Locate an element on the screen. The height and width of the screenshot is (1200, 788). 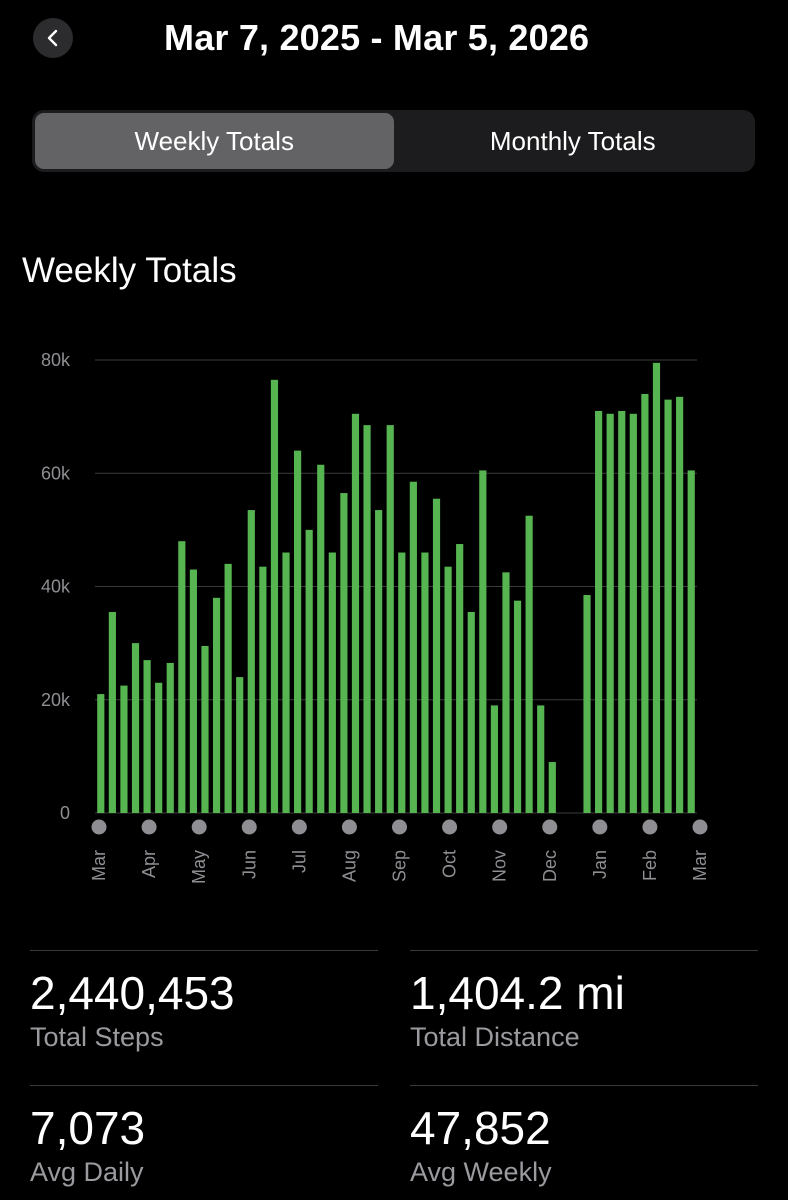
x-tick-label: Aug is located at coordinates (349, 866).